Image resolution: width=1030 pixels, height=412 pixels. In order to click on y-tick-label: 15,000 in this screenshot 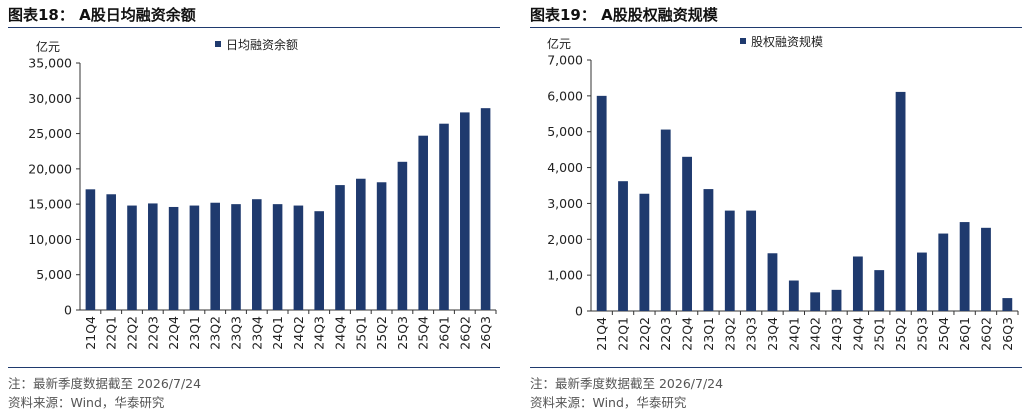, I will do `click(50, 204)`.